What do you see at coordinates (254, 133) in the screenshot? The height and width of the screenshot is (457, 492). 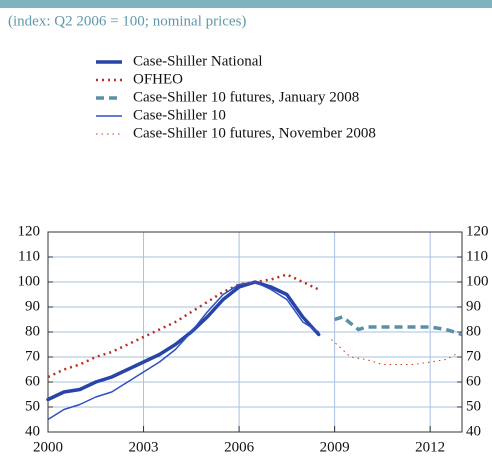 I see `legend-label: Case-Shiller 10 futures, November 2008` at bounding box center [254, 133].